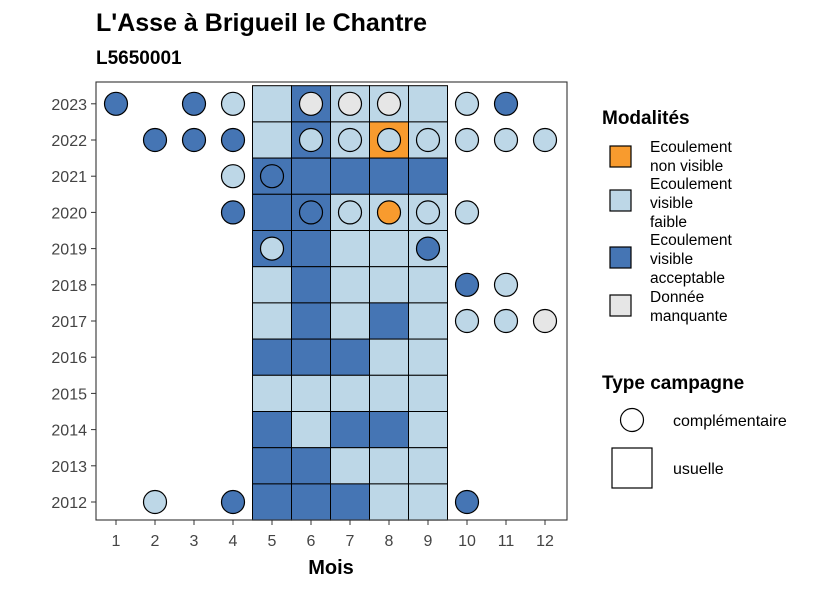 The width and height of the screenshot is (826, 590). Describe the element at coordinates (69, 503) in the screenshot. I see `y-tick-label: 2012` at that location.